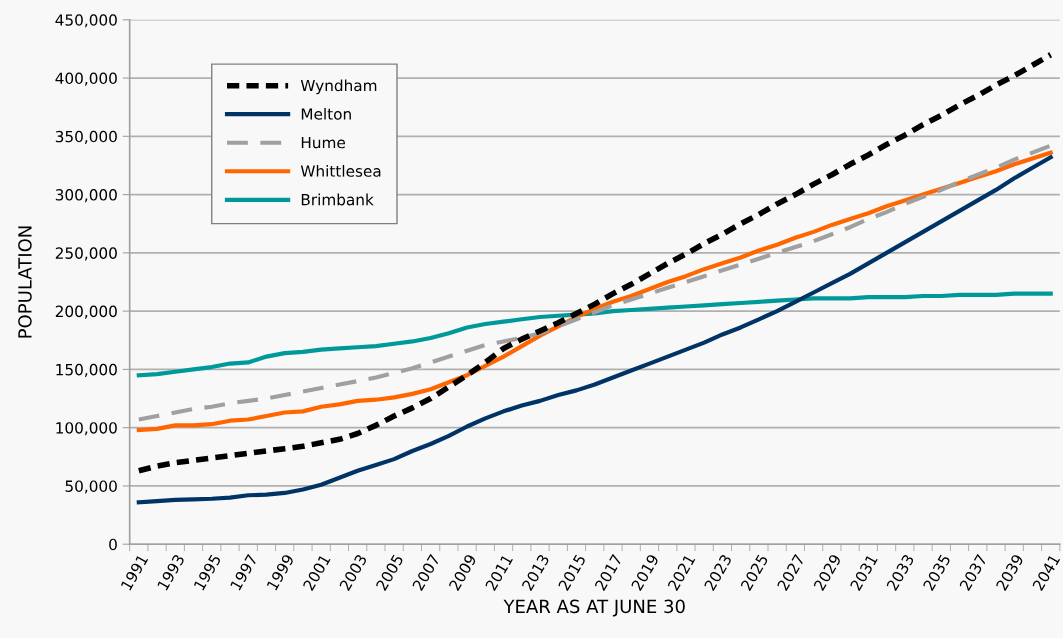  Describe the element at coordinates (86, 137) in the screenshot. I see `y-tick-label: 350,000` at that location.